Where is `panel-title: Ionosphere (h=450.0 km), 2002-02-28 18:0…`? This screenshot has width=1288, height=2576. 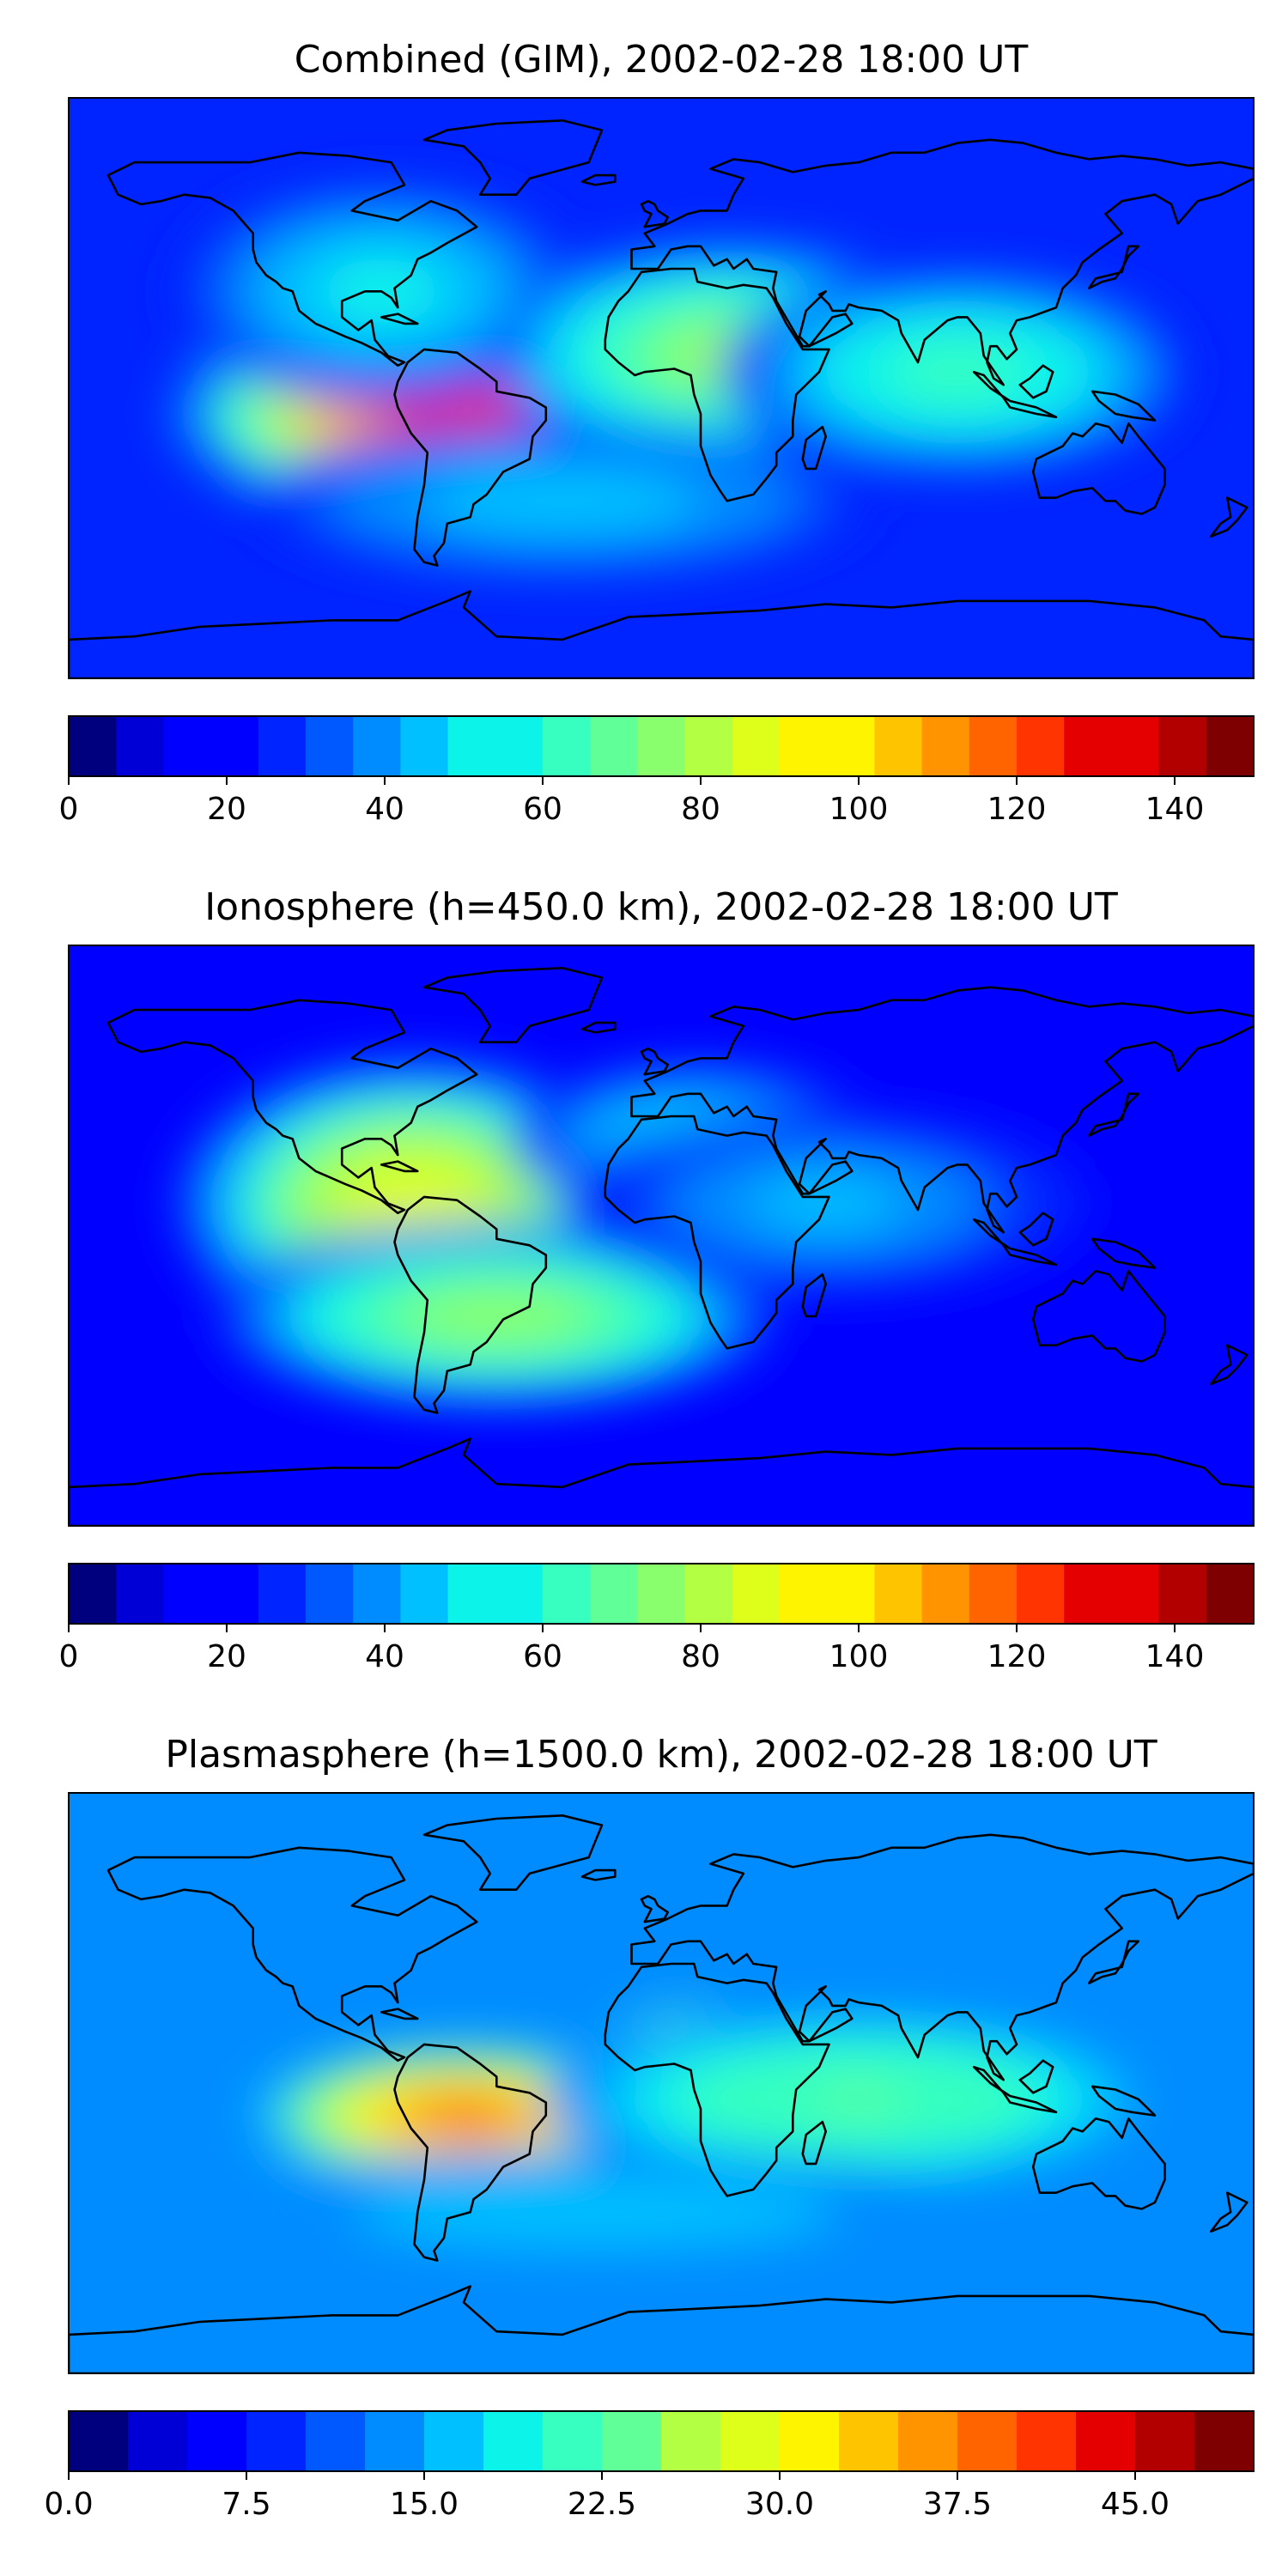 panel-title: Ionosphere (h=450.0 km), 2002-02-28 18:0… is located at coordinates (661, 907).